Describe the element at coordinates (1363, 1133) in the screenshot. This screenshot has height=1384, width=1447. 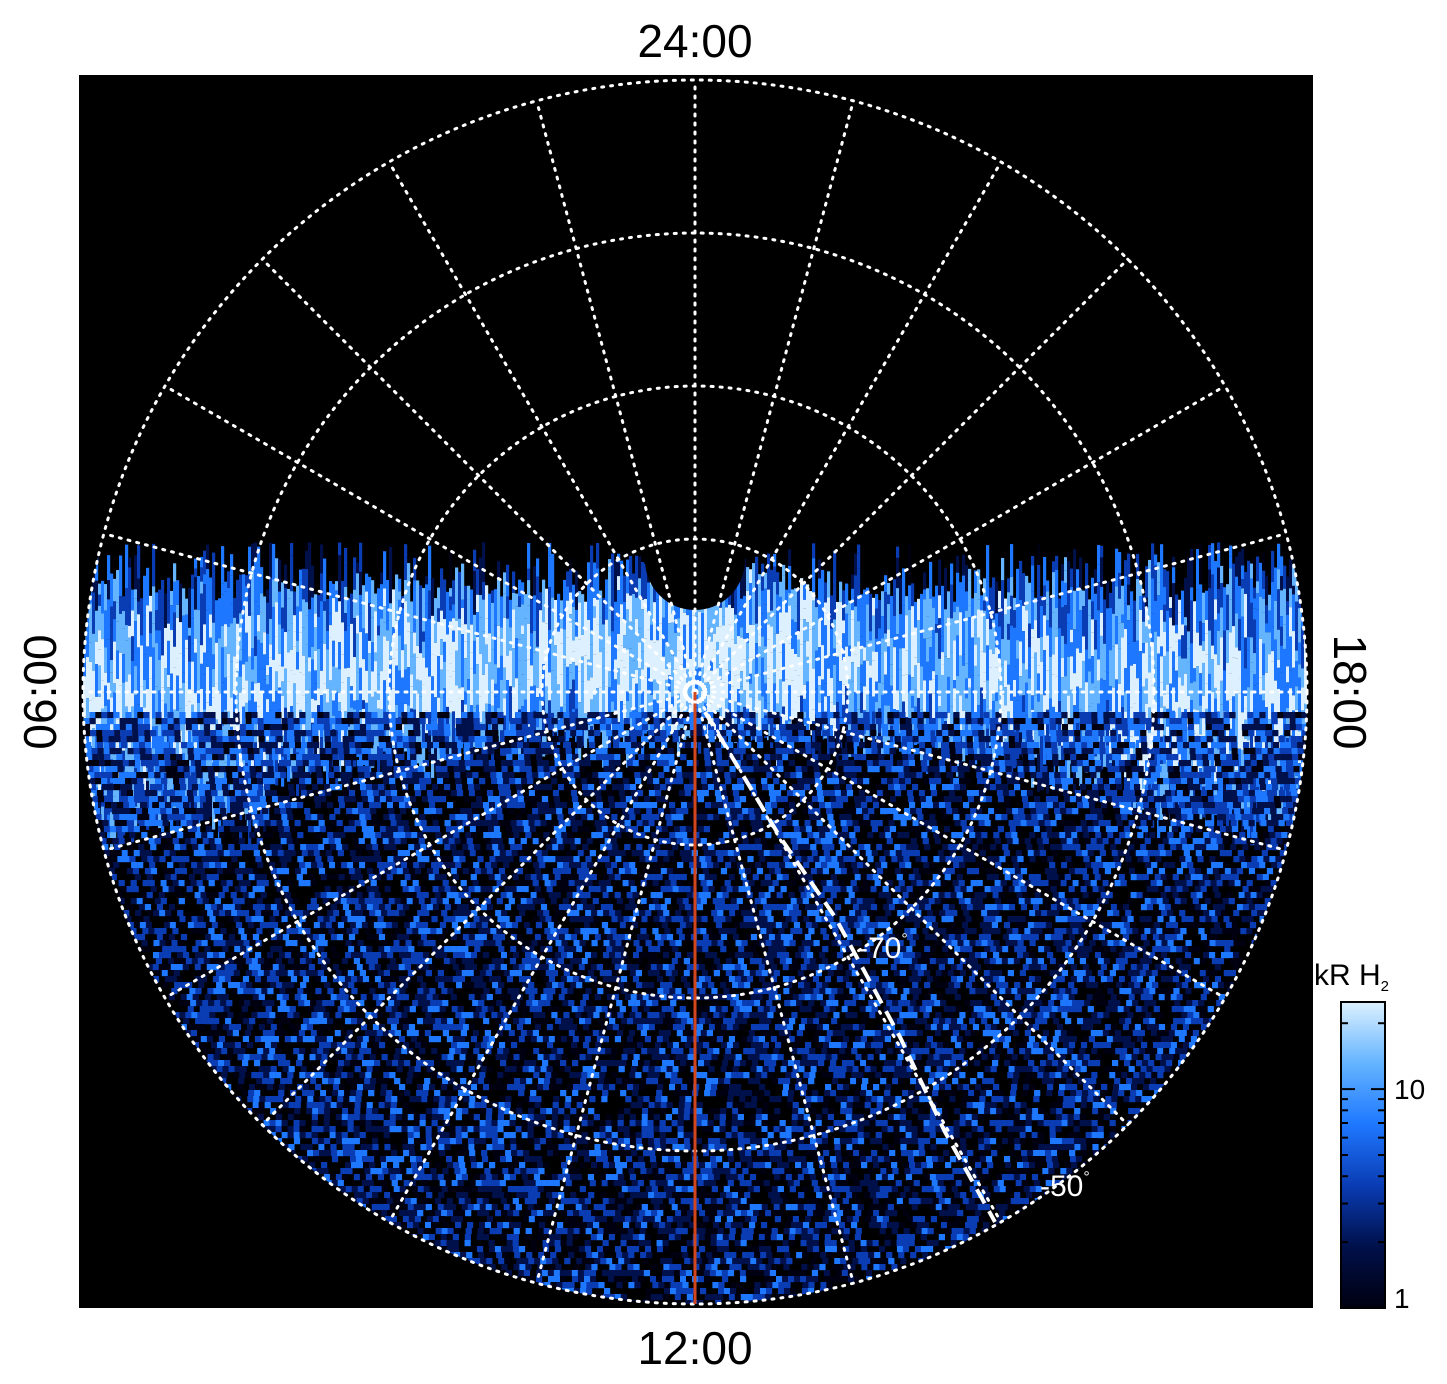
I see `colorbar-ticks` at that location.